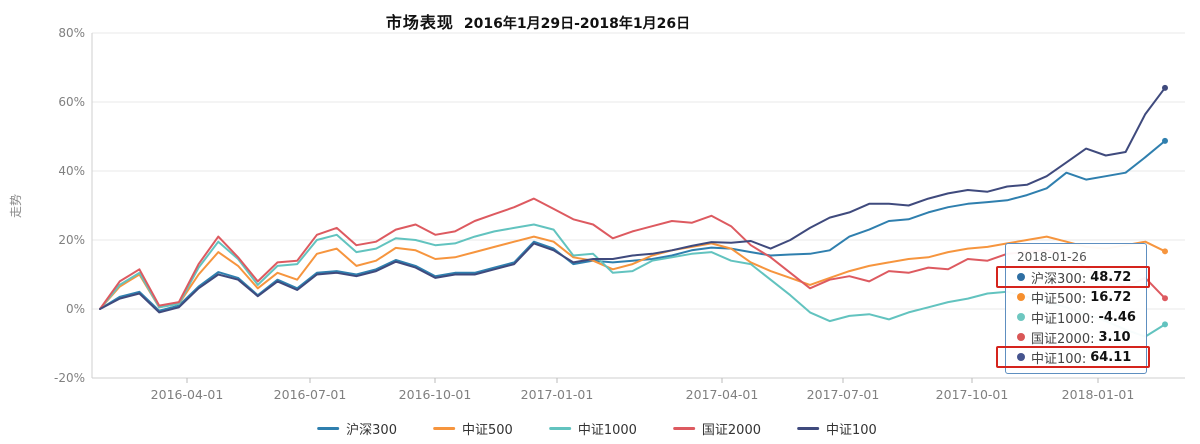 The height and width of the screenshot is (444, 1200). What do you see at coordinates (69, 378) in the screenshot?
I see `y-axis-tick-label: -20%` at bounding box center [69, 378].